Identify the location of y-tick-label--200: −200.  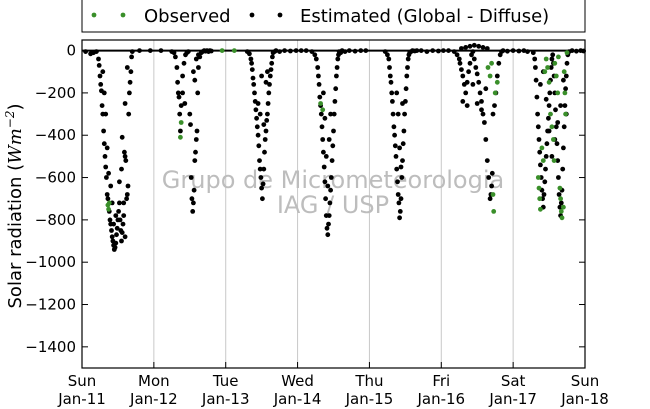
(55, 93).